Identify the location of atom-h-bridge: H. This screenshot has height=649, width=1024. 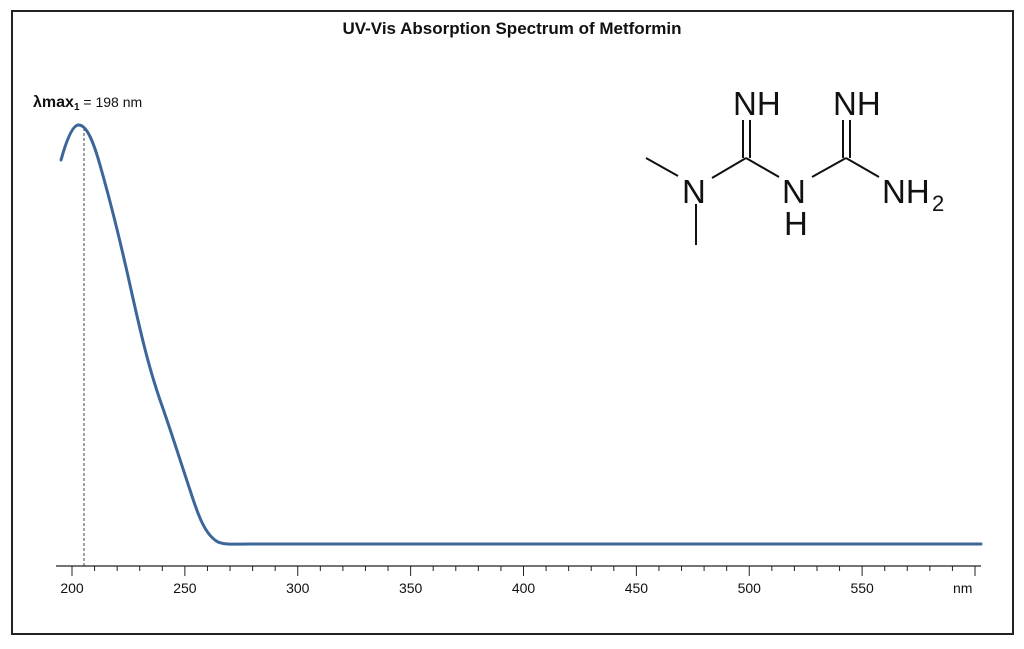
(796, 223).